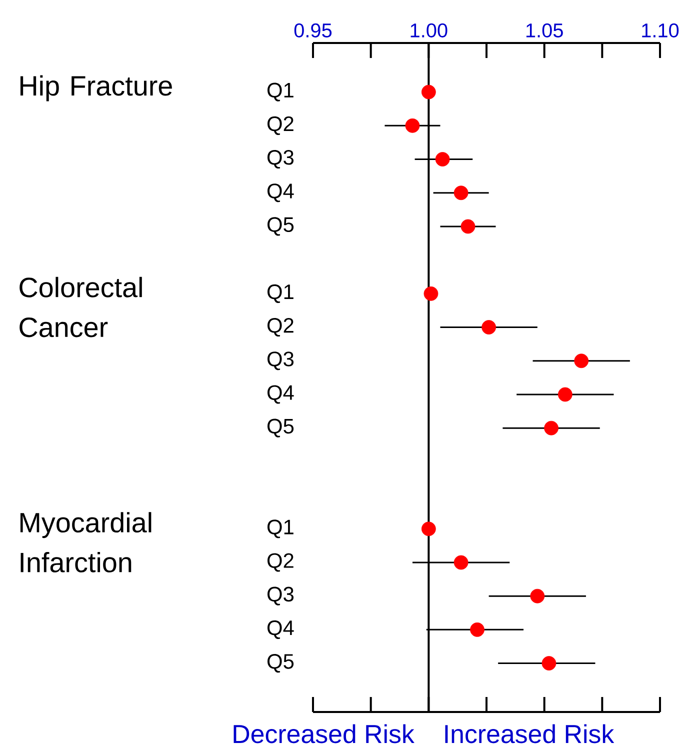 This screenshot has height=753, width=690. What do you see at coordinates (96, 88) in the screenshot?
I see `text: Hip Fracture` at bounding box center [96, 88].